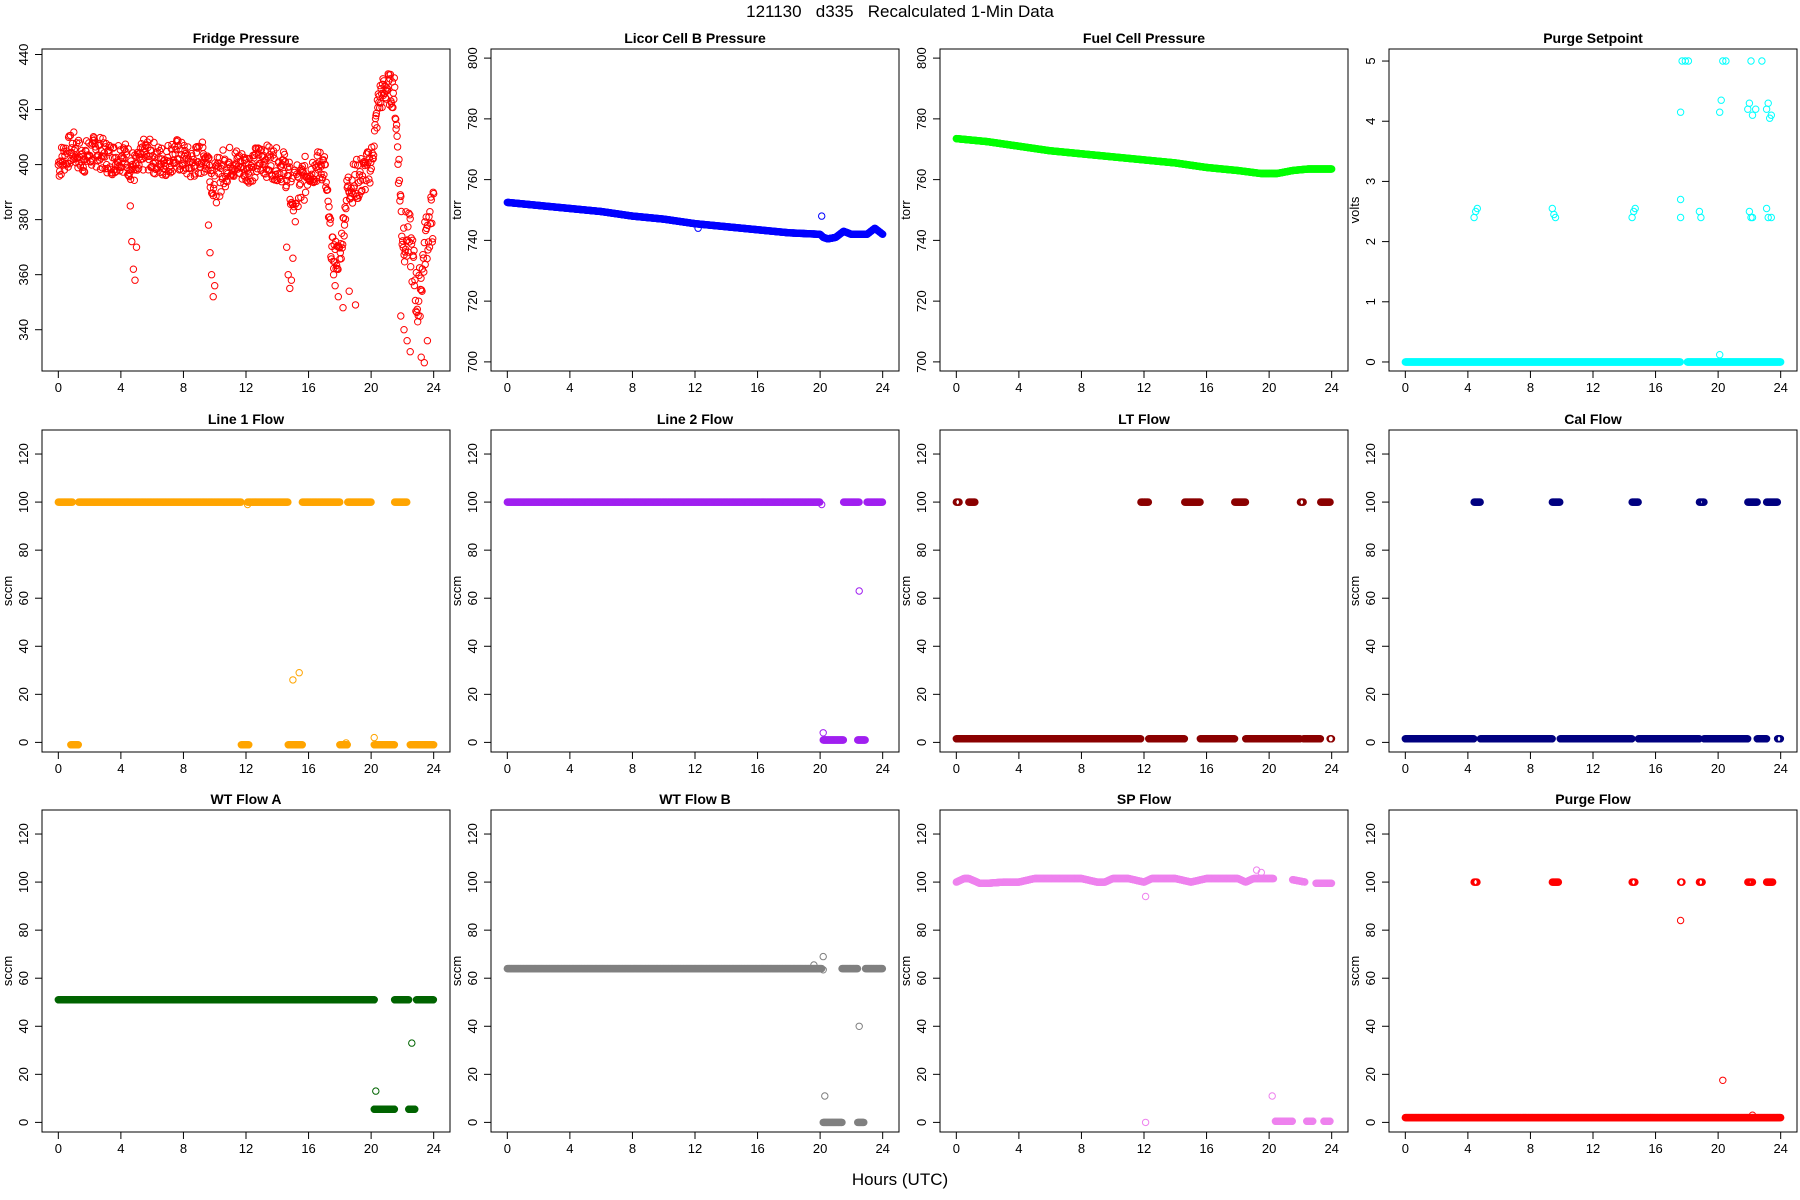 Image resolution: width=1800 pixels, height=1200 pixels. What do you see at coordinates (246, 768) in the screenshot?
I see `x-tick-label: 12` at bounding box center [246, 768].